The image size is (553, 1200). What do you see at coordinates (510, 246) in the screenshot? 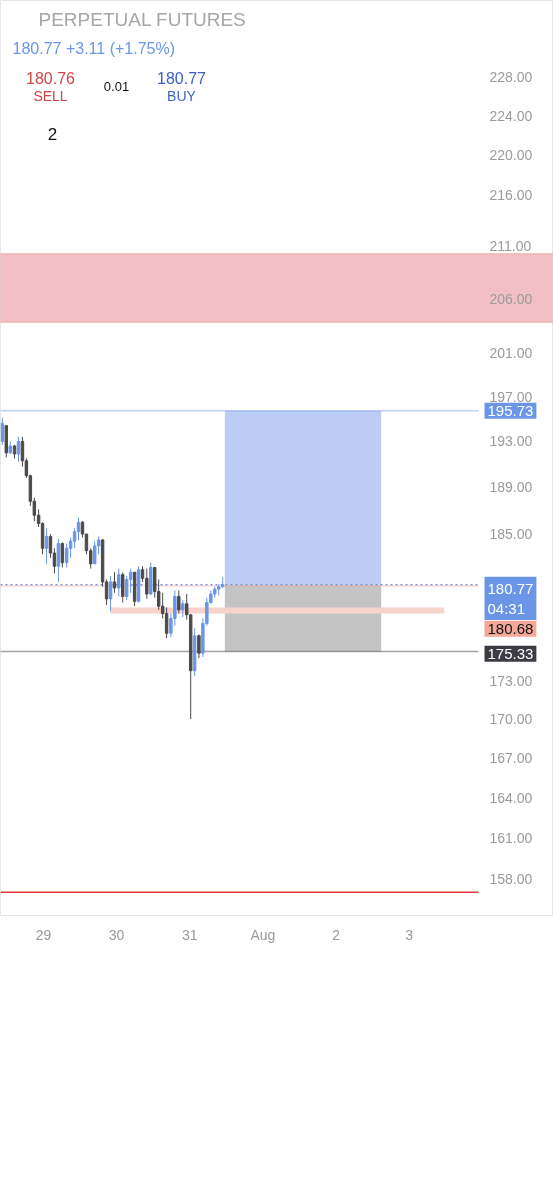
I see `y-tick-label: 211.00` at bounding box center [510, 246].